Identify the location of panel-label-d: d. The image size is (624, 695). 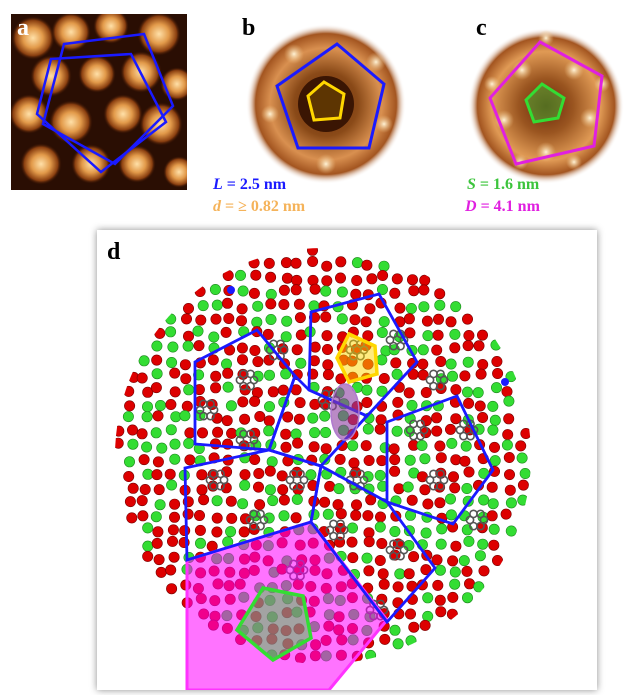
(114, 252).